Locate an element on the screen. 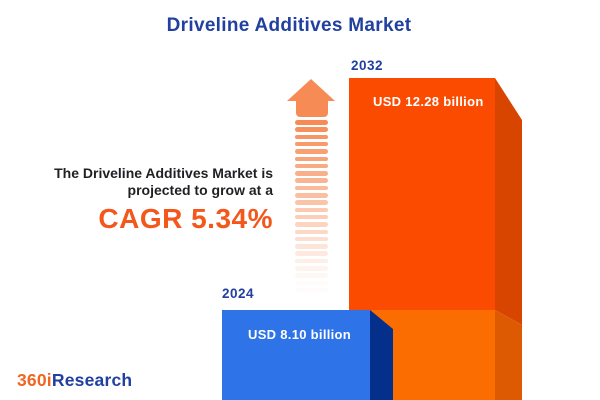 This screenshot has width=600, height=400. logo-part-360i: 360i is located at coordinates (34, 380).